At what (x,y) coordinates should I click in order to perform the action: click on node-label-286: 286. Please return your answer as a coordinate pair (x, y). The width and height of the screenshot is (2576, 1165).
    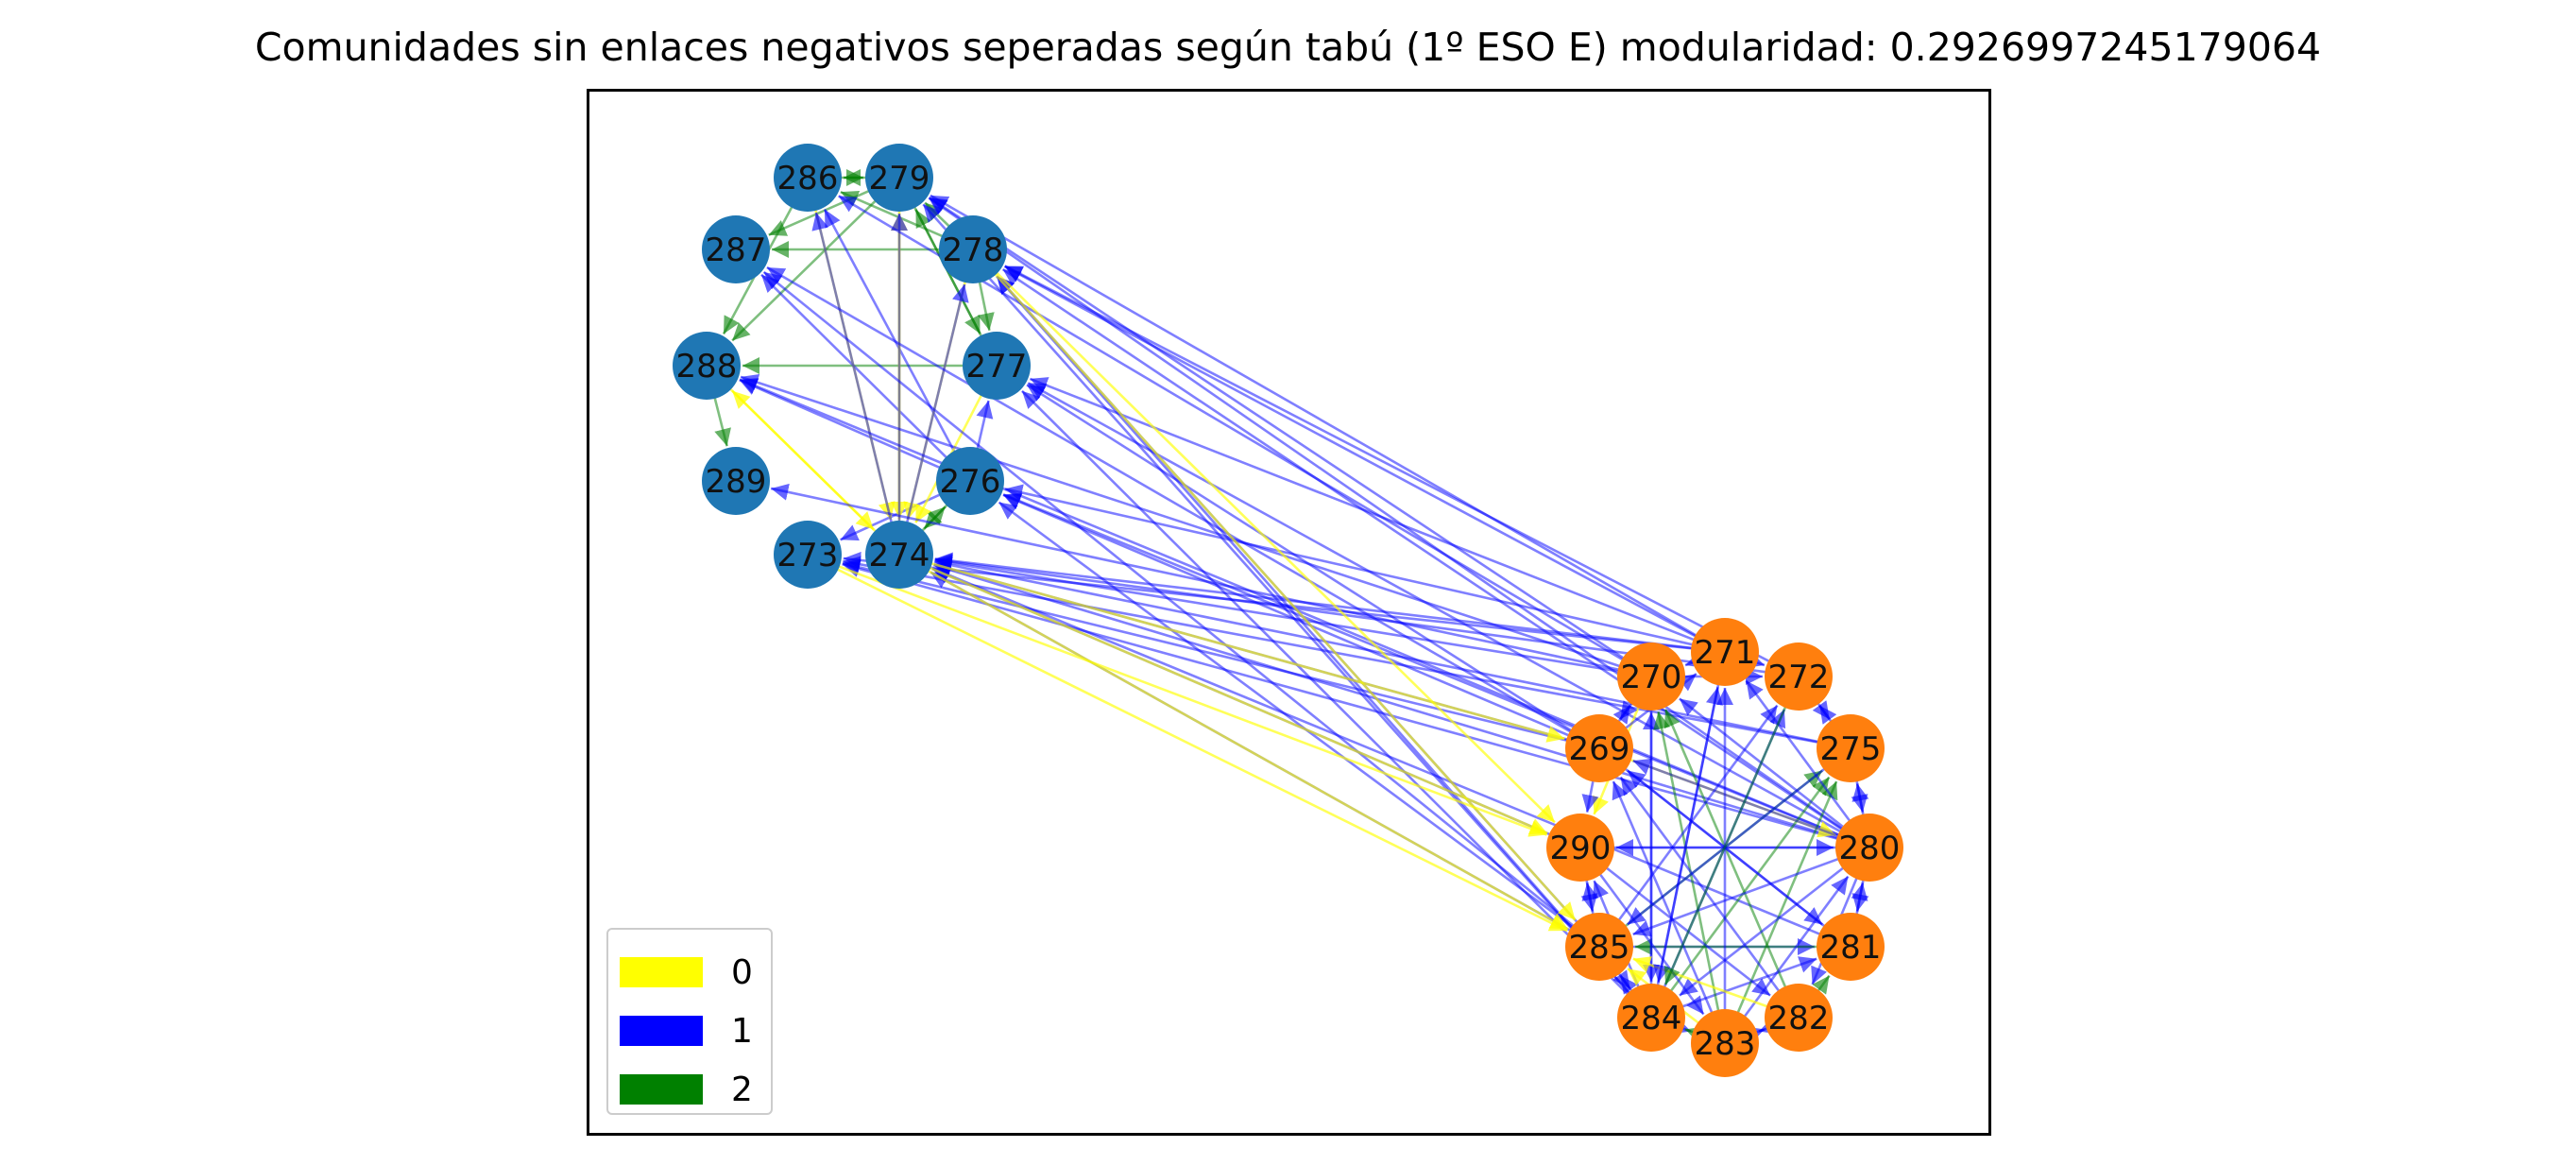
    Looking at the image, I should click on (808, 178).